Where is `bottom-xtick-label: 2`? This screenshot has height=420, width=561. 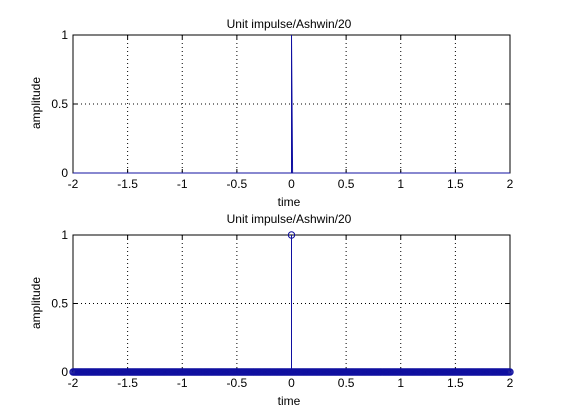 bottom-xtick-label: 2 is located at coordinates (510, 383).